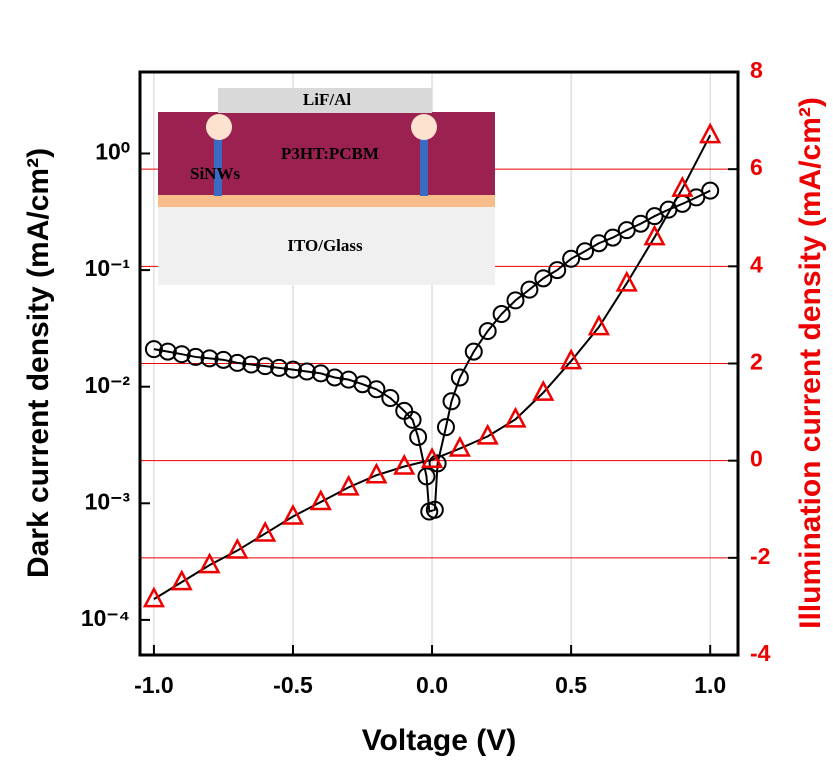 The height and width of the screenshot is (772, 833). I want to click on x-tick-label: 0.5, so click(571, 685).